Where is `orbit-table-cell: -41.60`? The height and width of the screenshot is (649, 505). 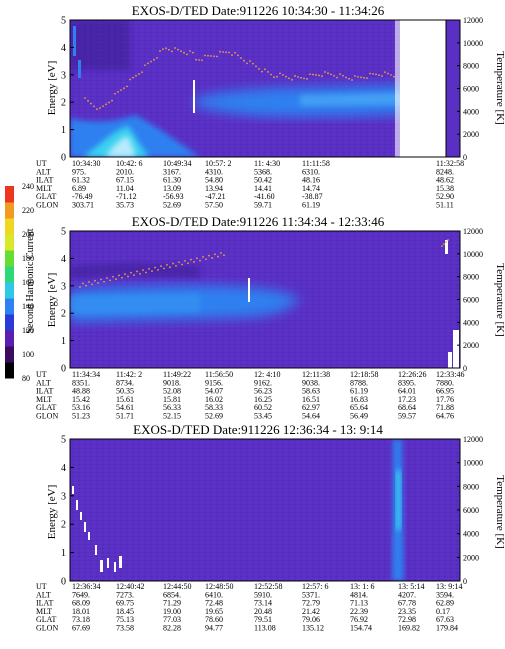
orbit-table-cell: -41.60 is located at coordinates (264, 196).